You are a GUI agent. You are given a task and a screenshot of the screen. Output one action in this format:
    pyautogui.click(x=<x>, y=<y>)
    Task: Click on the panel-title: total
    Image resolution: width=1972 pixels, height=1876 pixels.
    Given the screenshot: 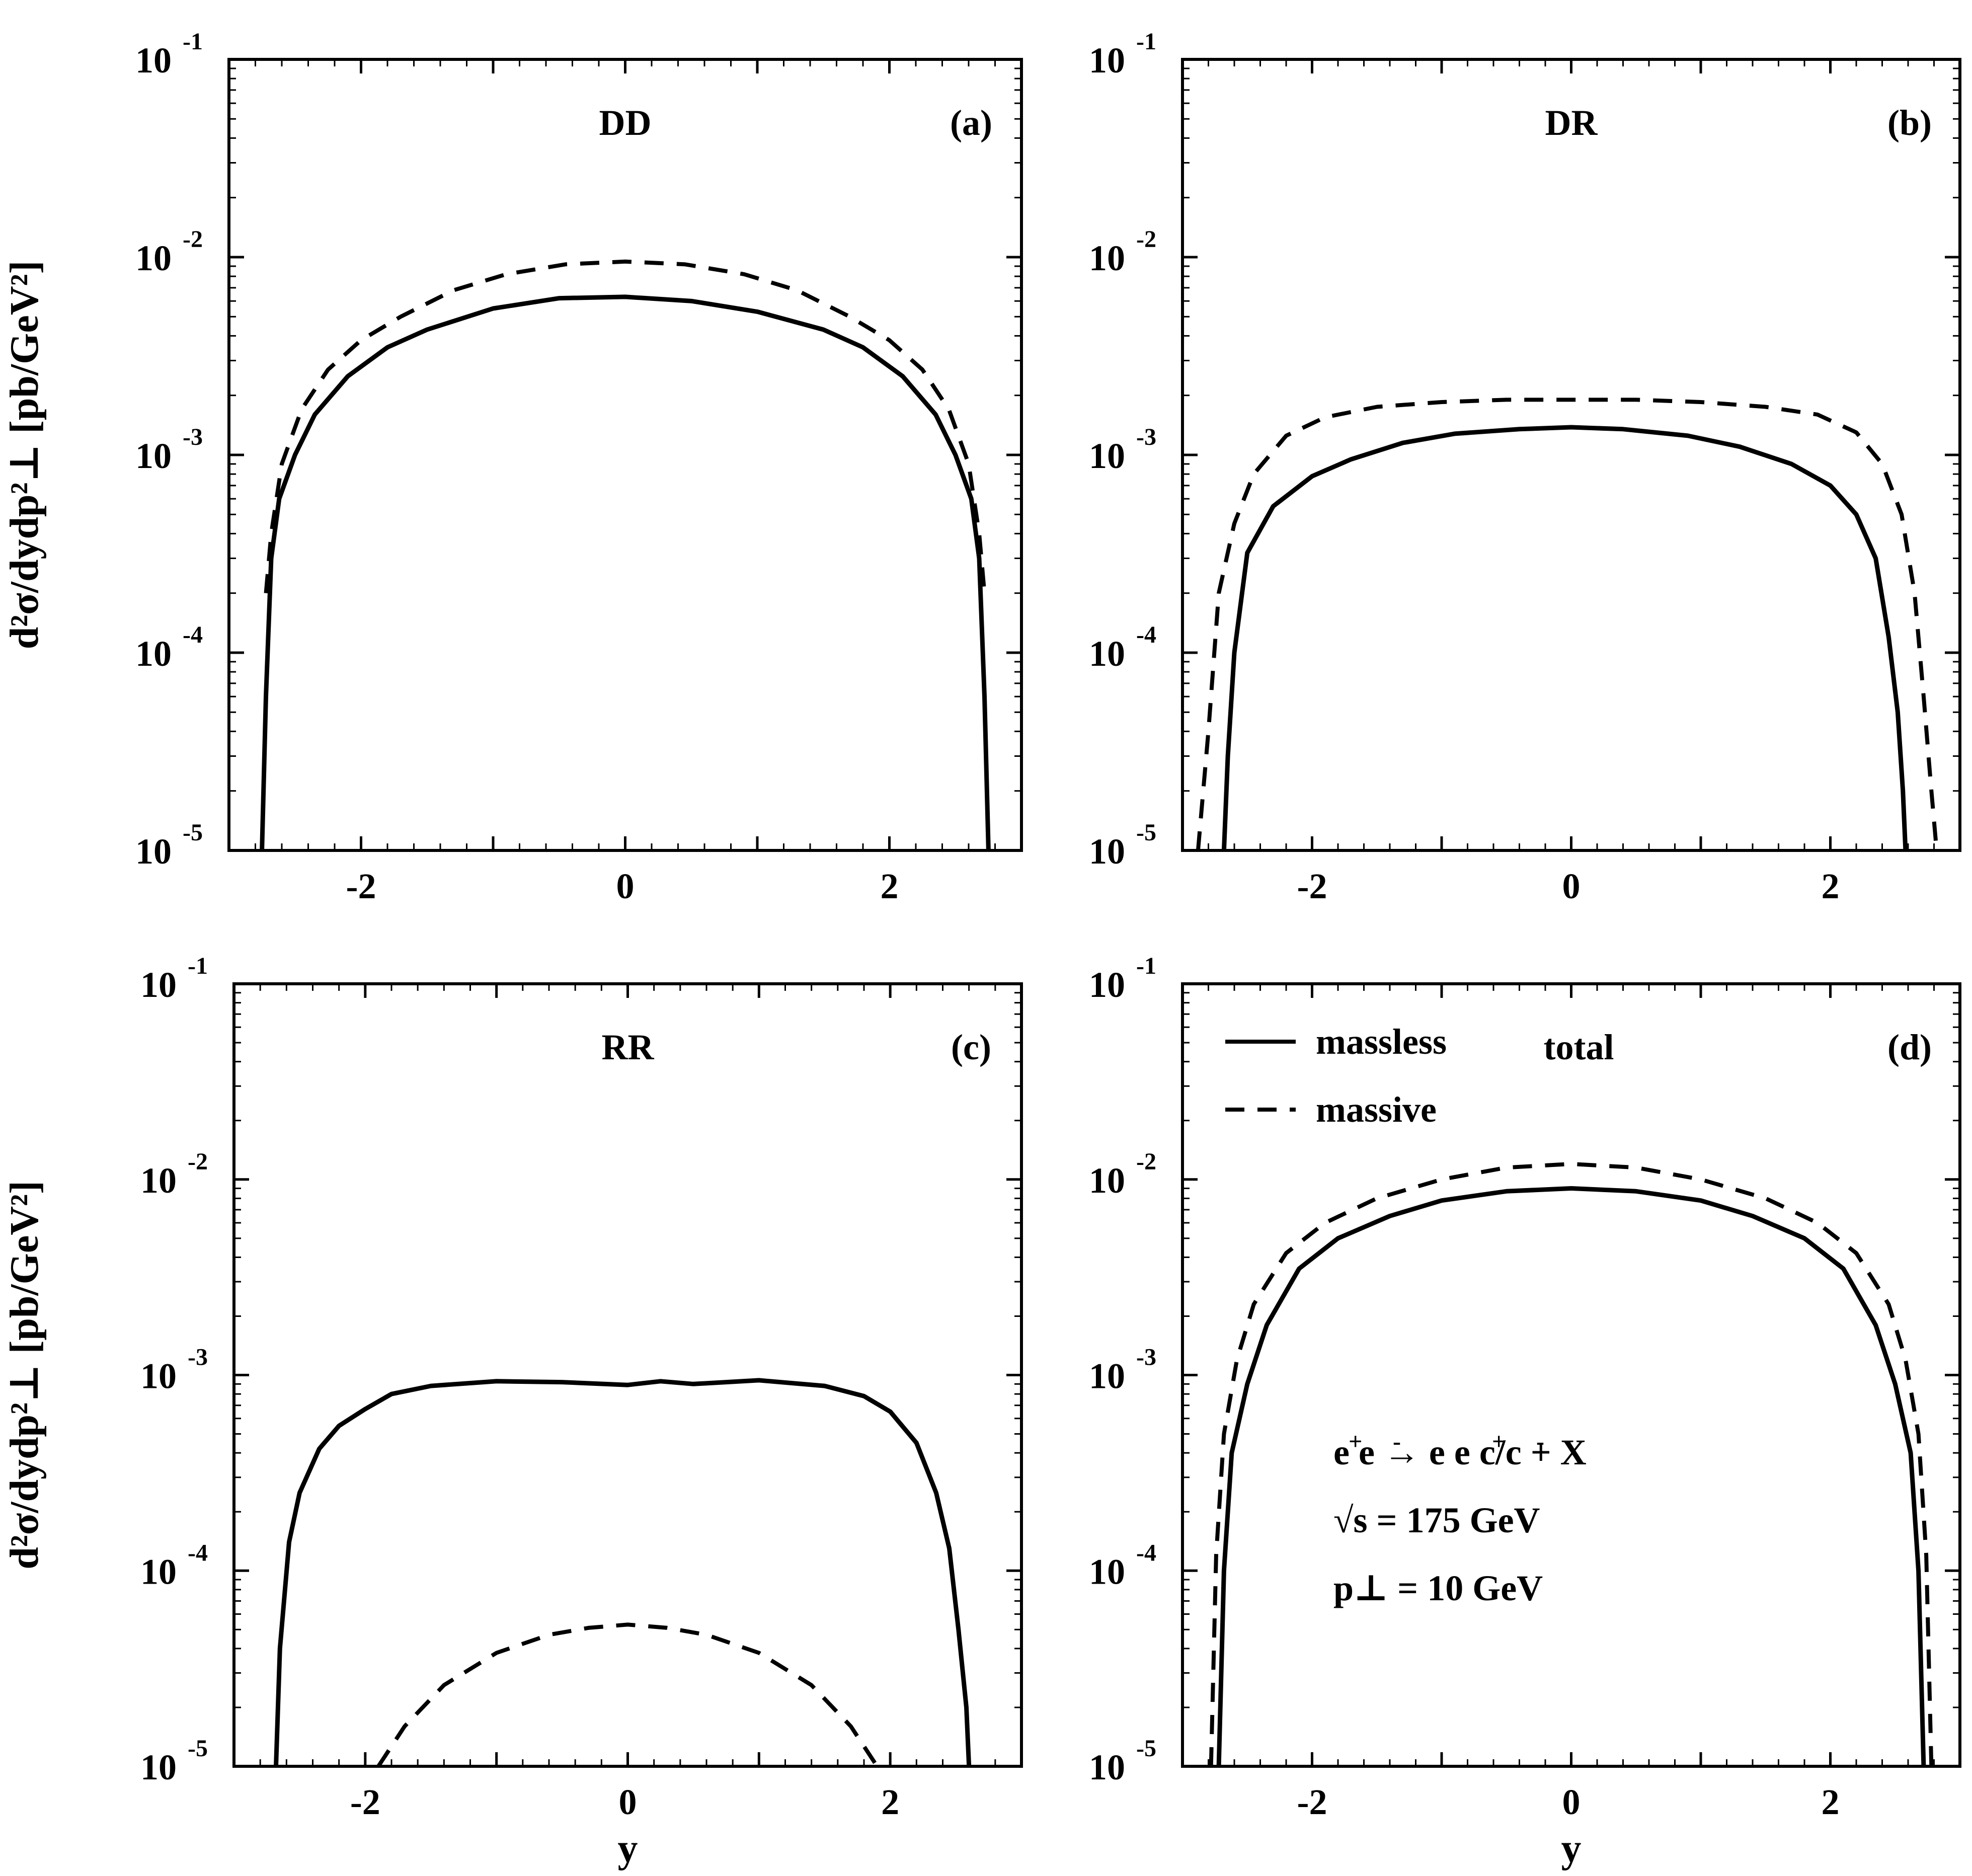 What is the action you would take?
    pyautogui.click(x=1579, y=1047)
    